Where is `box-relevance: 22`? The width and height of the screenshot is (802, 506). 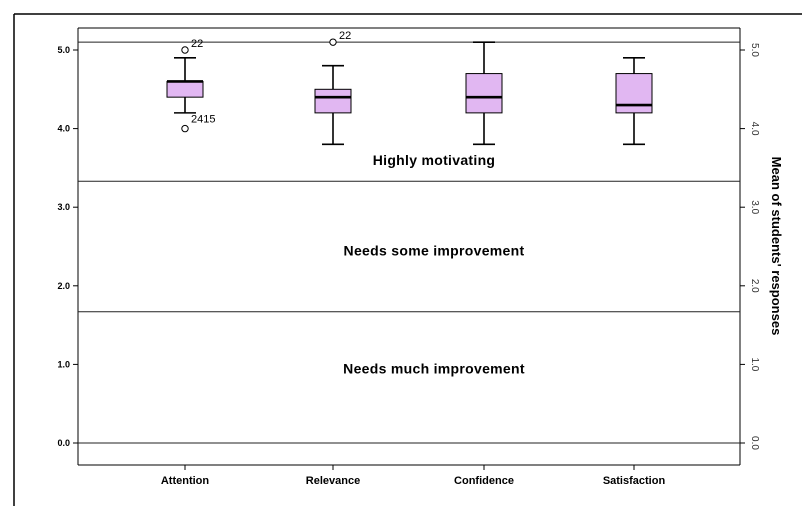
box-relevance: 22 is located at coordinates (333, 88).